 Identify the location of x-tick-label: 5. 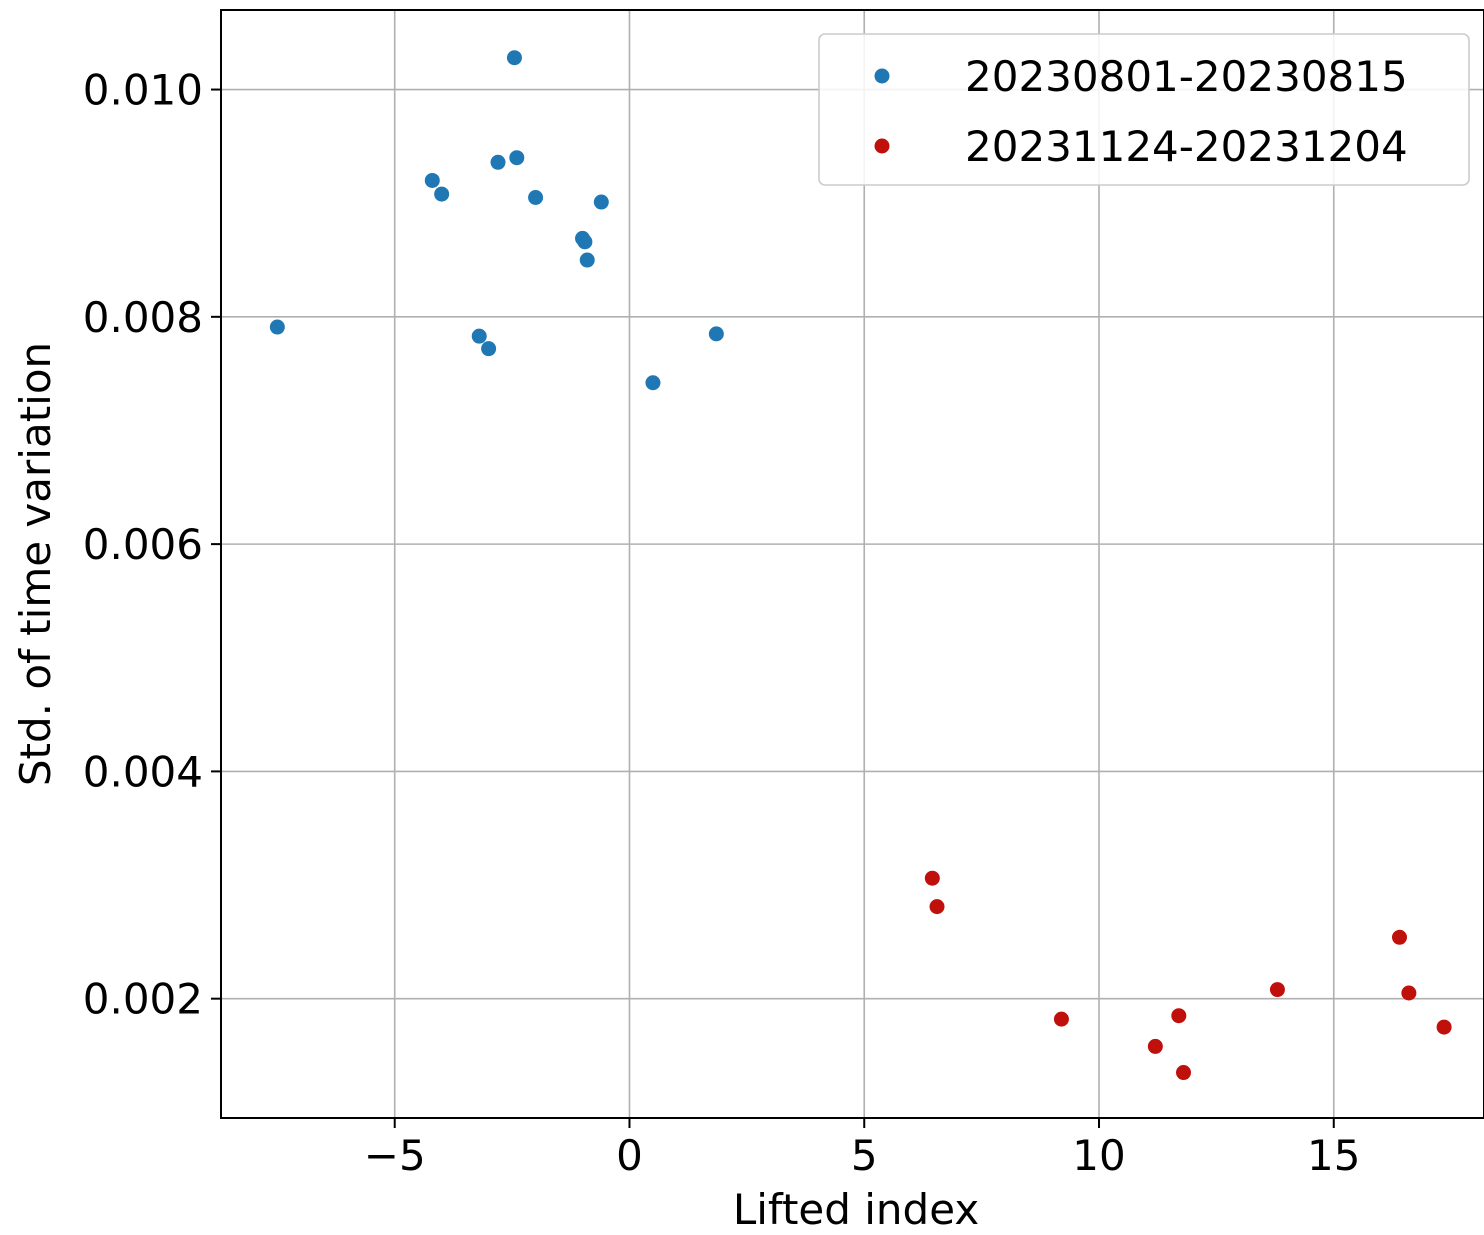
(864, 1155).